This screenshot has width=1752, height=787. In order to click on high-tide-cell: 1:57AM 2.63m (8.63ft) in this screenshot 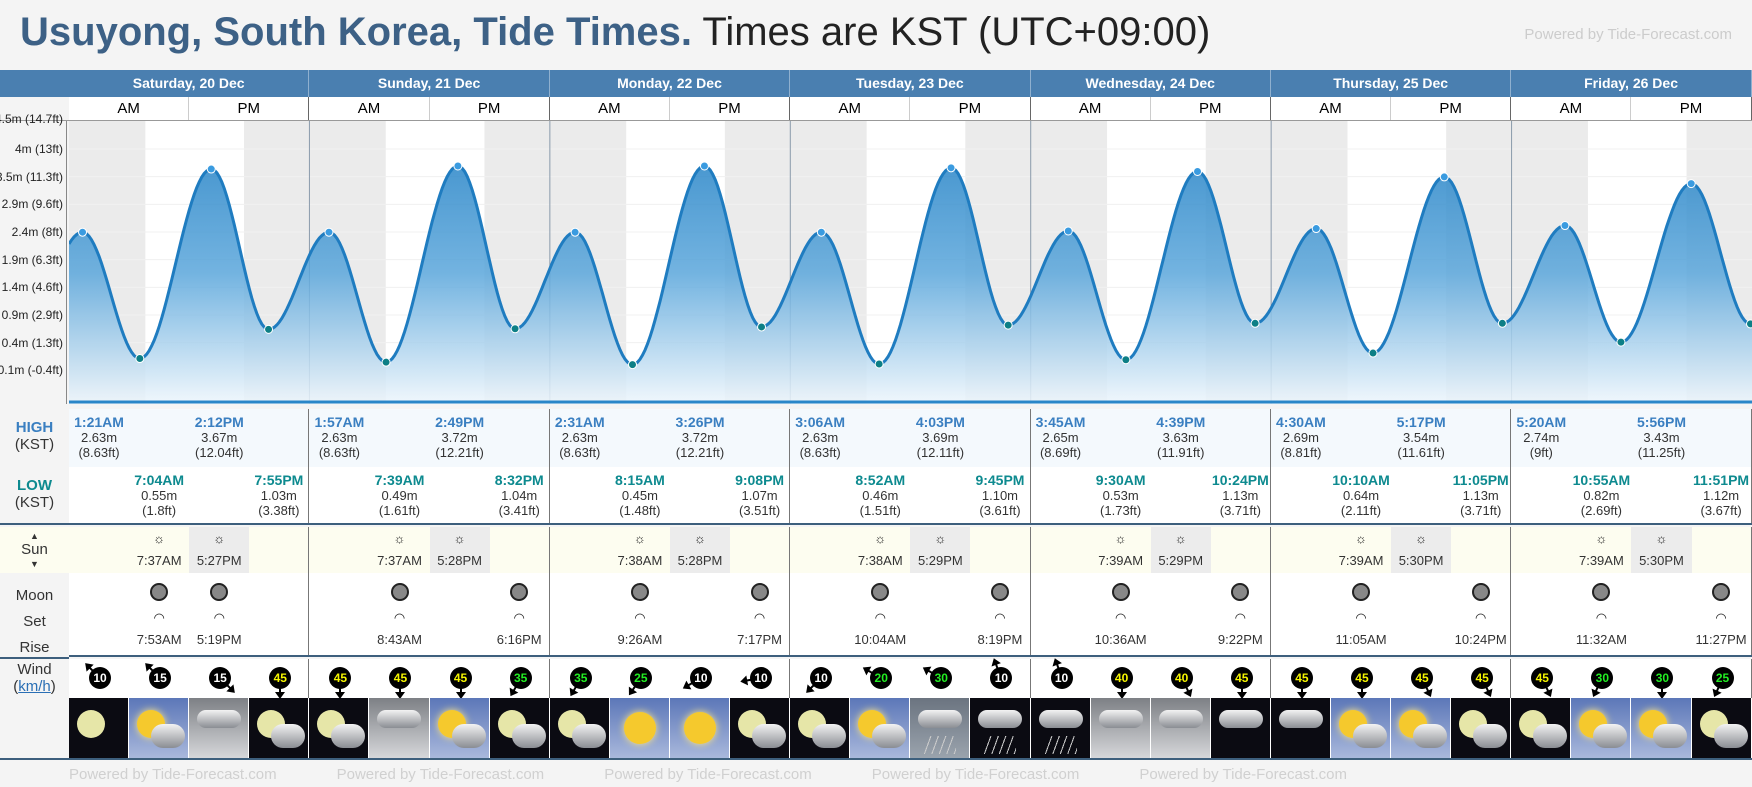, I will do `click(339, 438)`.